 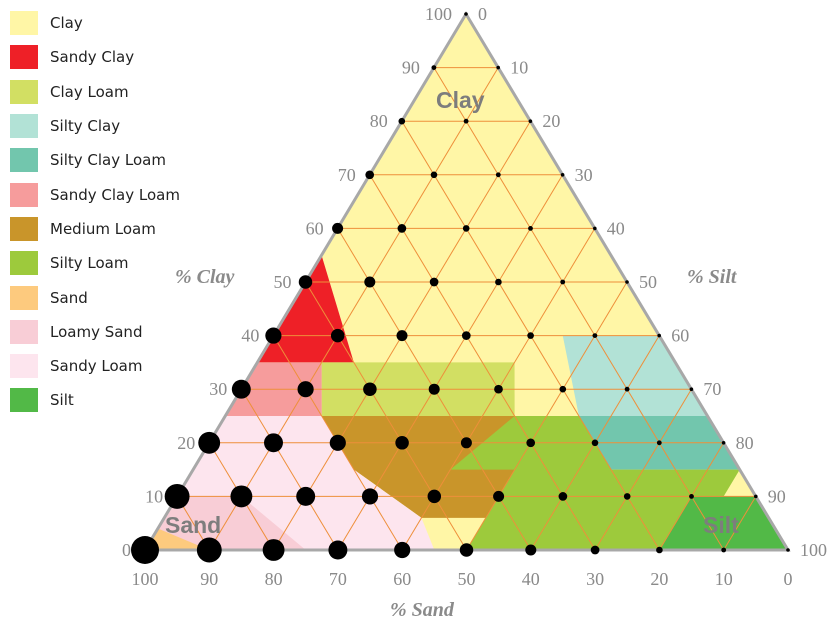 What do you see at coordinates (338, 579) in the screenshot?
I see `sand-tick: 70` at bounding box center [338, 579].